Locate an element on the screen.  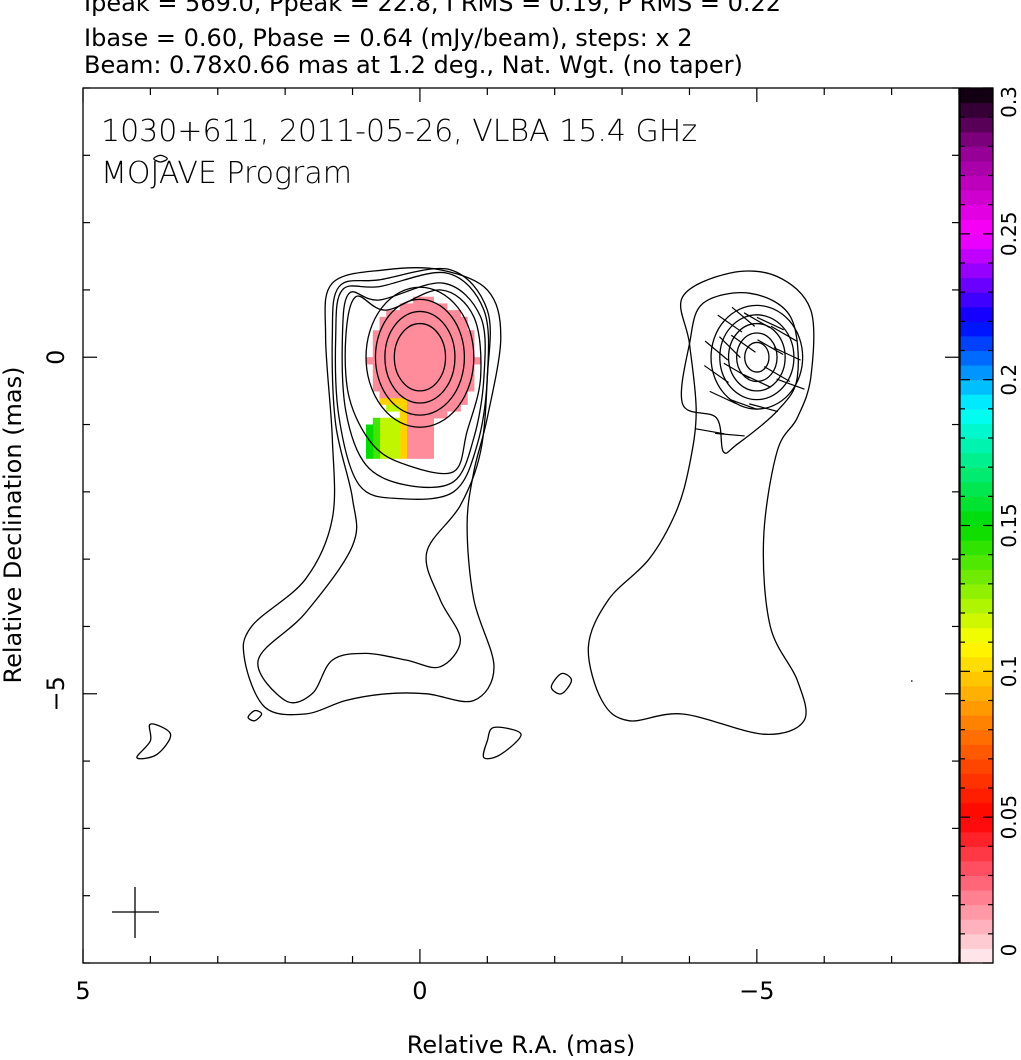
y-tick-label: −5 is located at coordinates (56, 693).